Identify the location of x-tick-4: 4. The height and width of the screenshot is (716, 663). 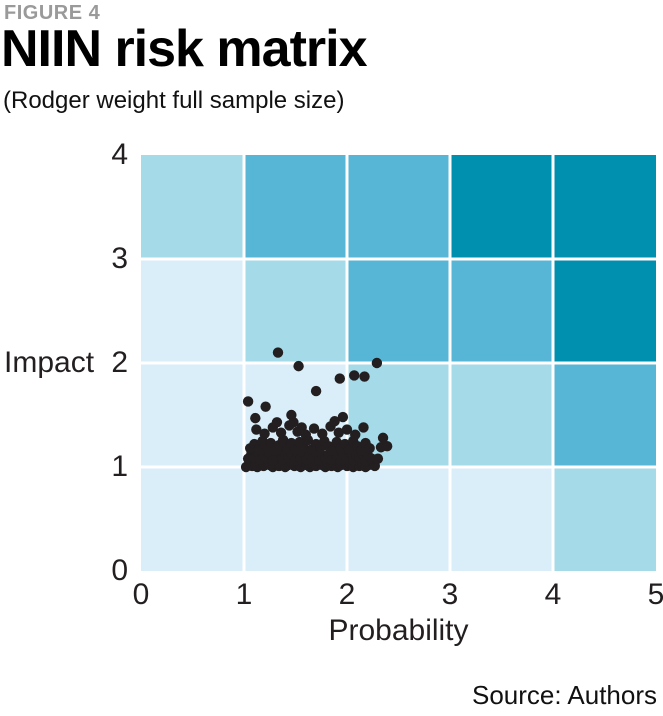
(553, 594).